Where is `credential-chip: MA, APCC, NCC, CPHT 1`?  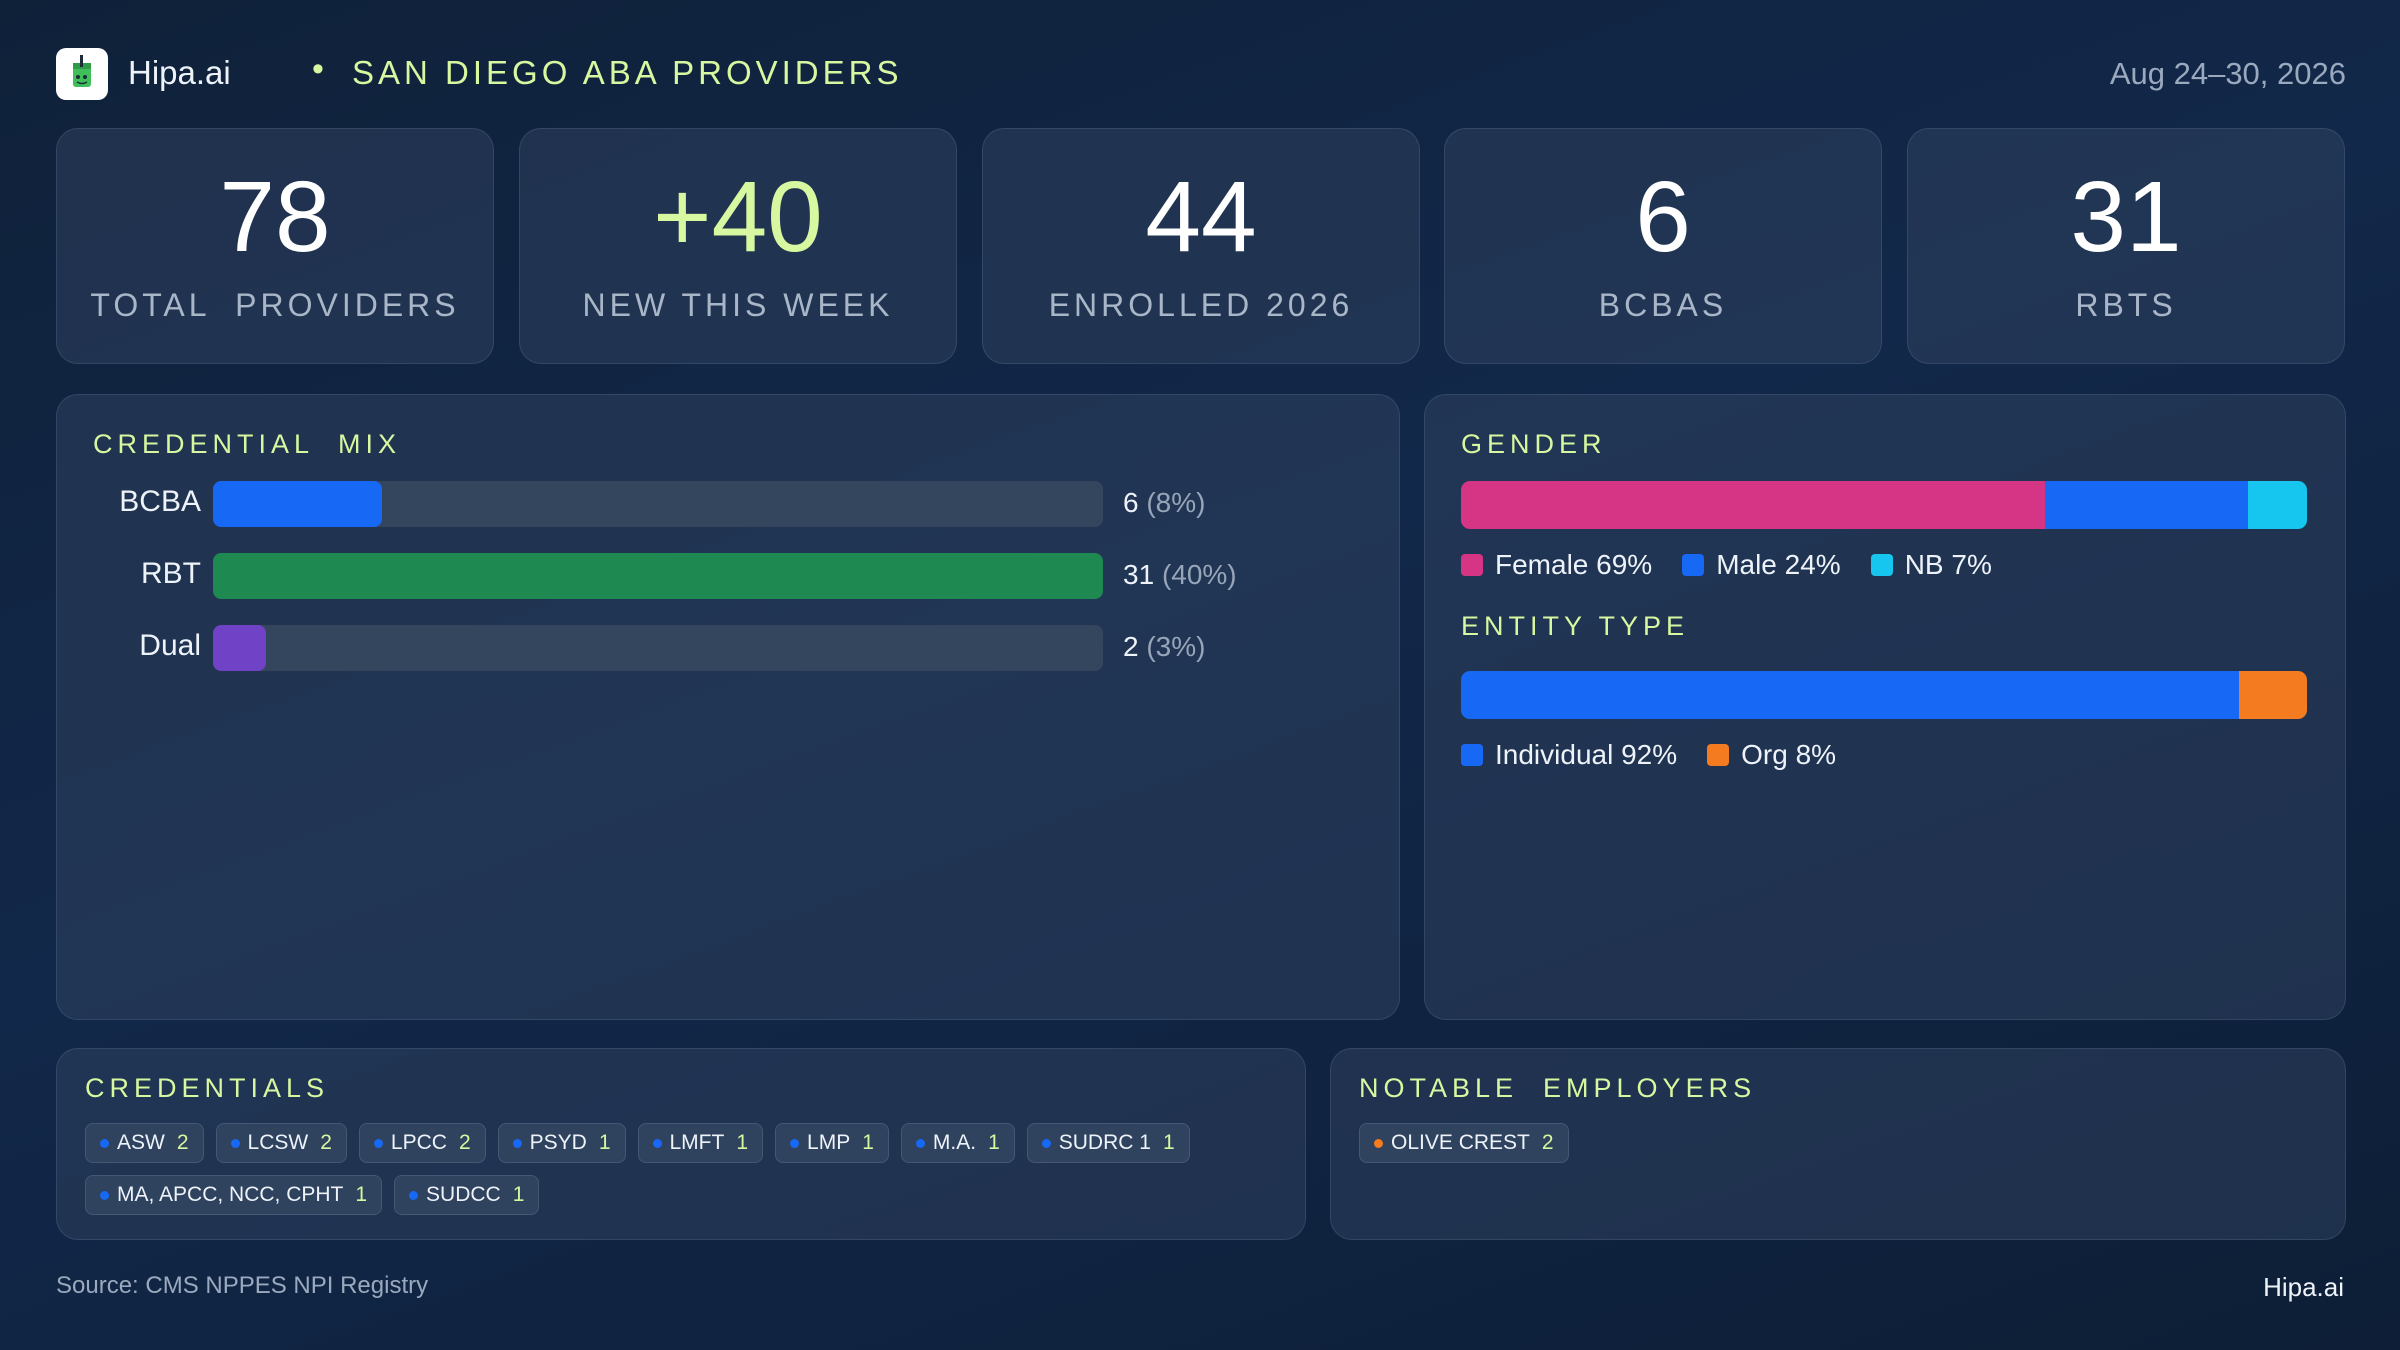
credential-chip: MA, APCC, NCC, CPHT 1 is located at coordinates (234, 1195).